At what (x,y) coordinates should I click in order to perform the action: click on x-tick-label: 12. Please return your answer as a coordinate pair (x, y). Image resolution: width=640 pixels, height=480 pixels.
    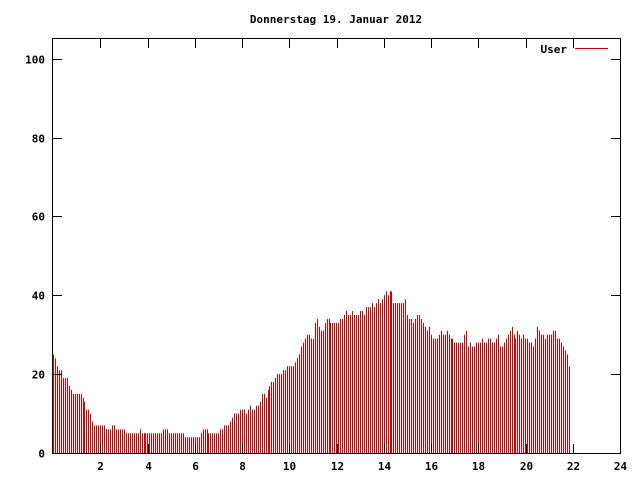
    Looking at the image, I should click on (337, 466).